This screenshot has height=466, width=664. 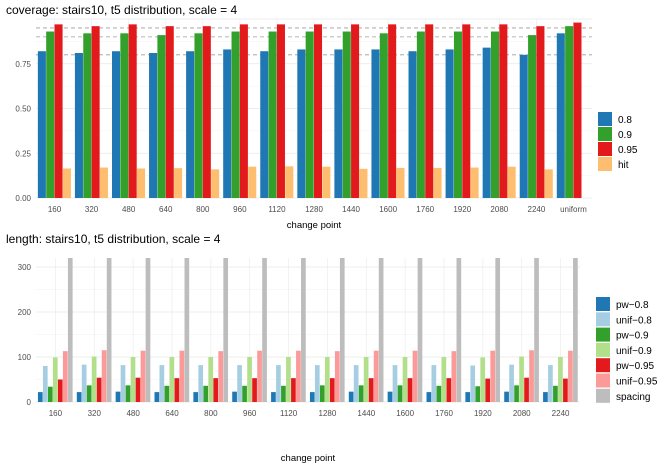 I want to click on y-tick-label: 300, so click(x=25, y=267).